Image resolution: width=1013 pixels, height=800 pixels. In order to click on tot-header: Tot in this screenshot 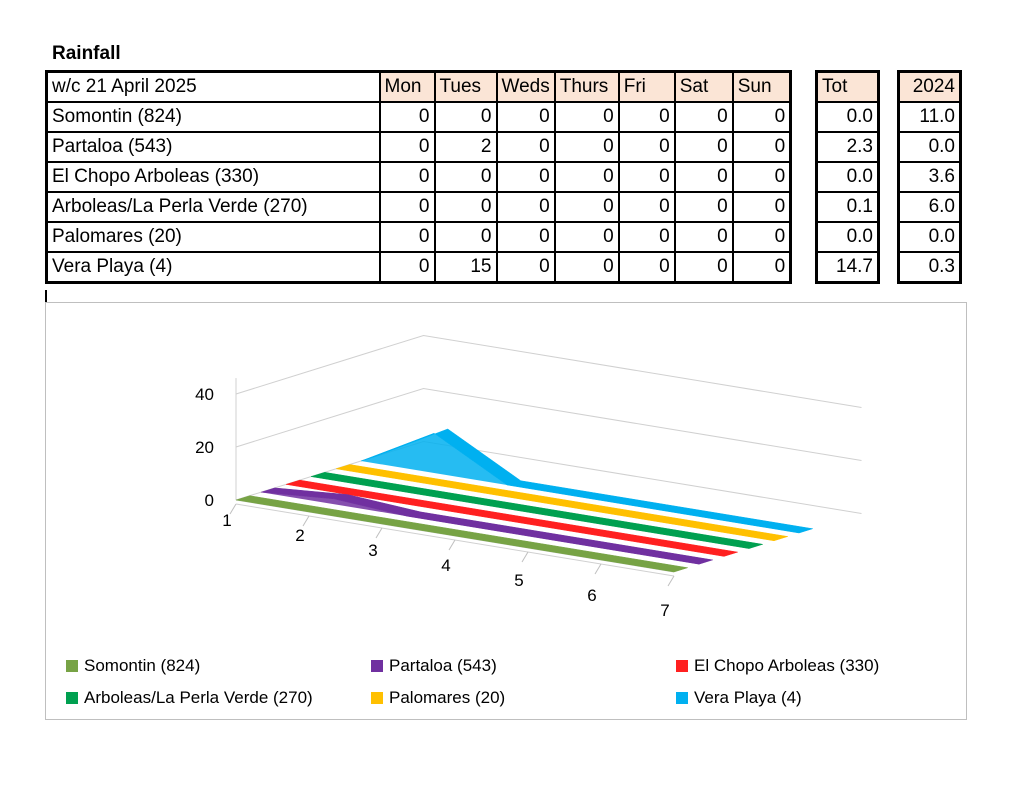, I will do `click(847, 86)`.